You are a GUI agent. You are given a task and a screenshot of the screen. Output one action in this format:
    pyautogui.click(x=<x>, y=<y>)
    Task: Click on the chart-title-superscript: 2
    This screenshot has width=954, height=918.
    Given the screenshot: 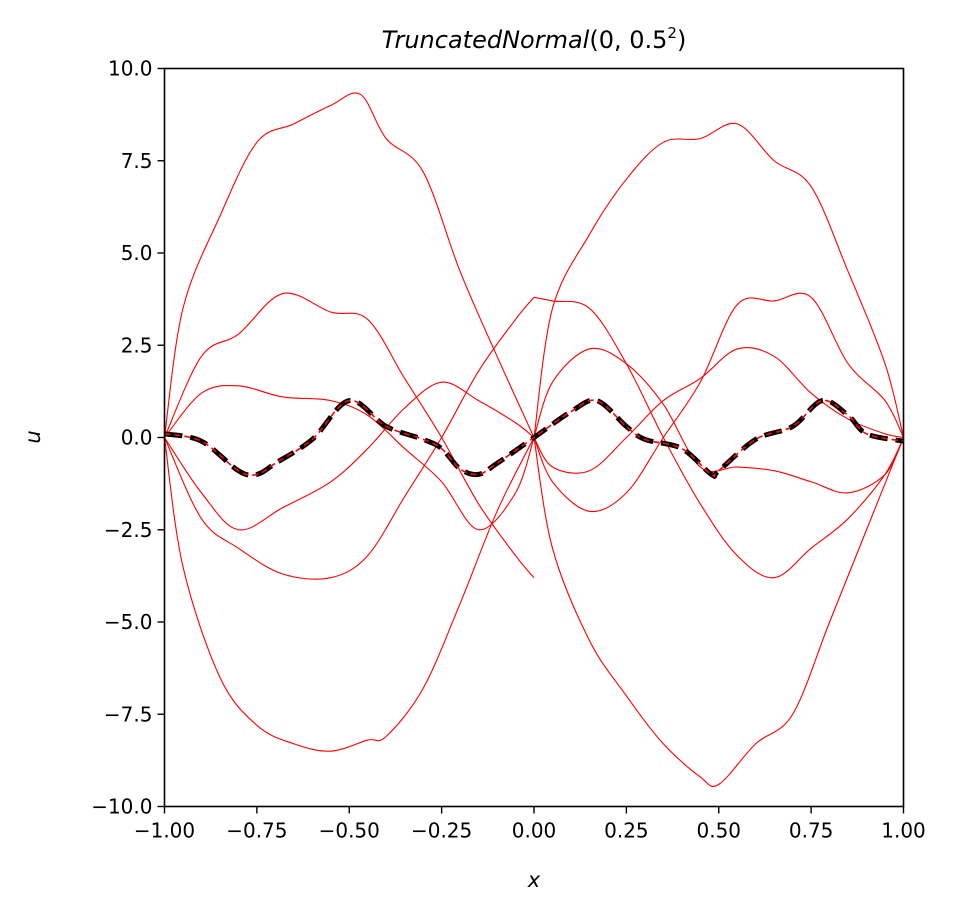 What is the action you would take?
    pyautogui.click(x=672, y=33)
    